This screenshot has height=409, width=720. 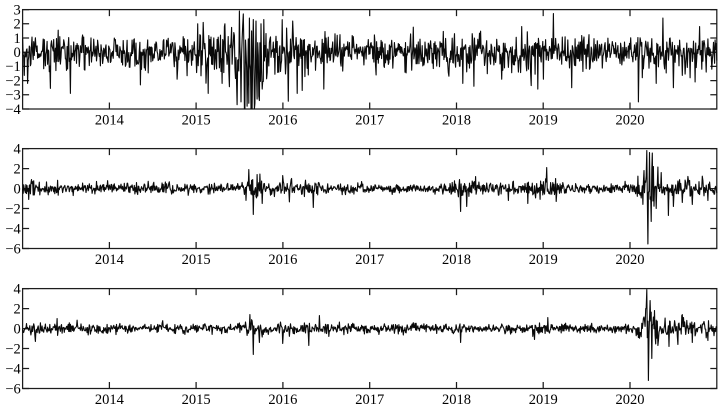 What do you see at coordinates (17, 39) in the screenshot?
I see `svg-text: 1` at bounding box center [17, 39].